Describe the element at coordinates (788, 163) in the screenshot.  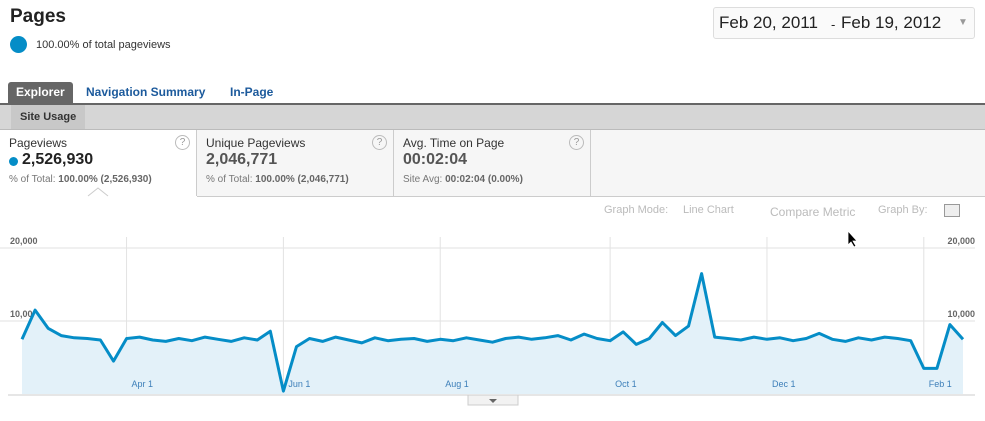
I see `metric-filler` at that location.